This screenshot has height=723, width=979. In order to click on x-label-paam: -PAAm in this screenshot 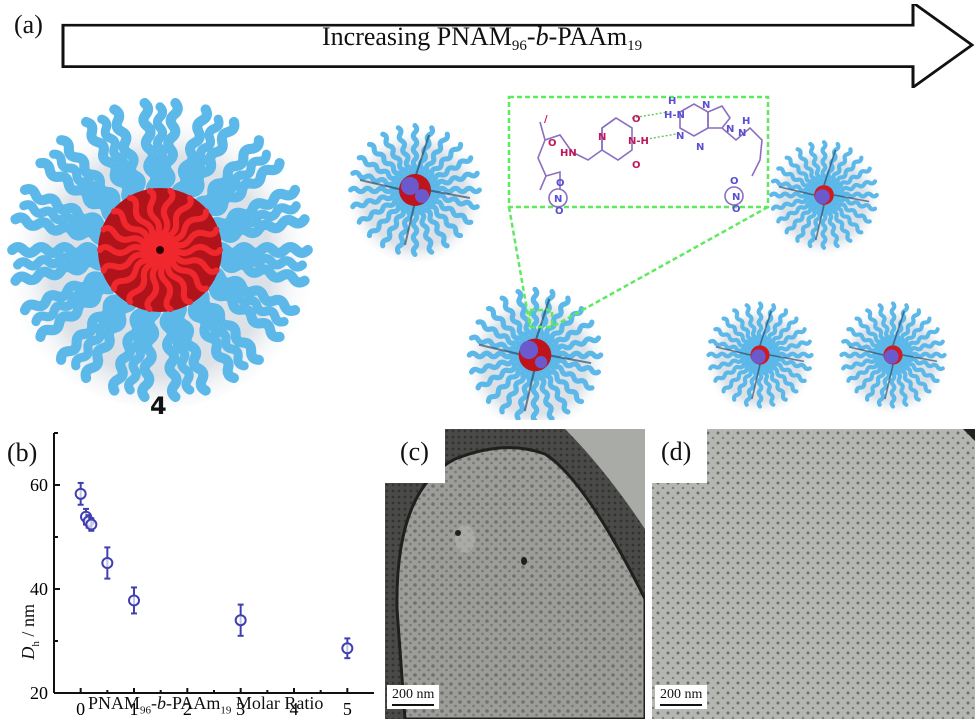, I will do `click(193, 703)`.